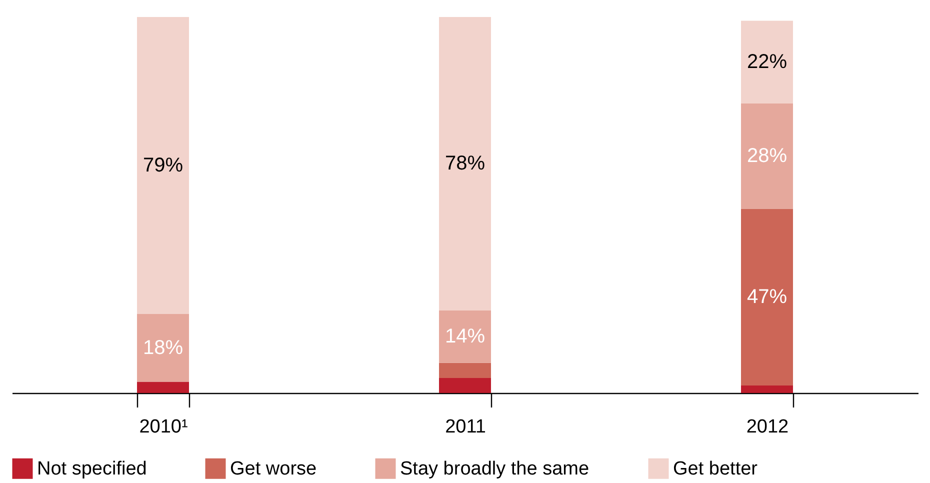 The image size is (930, 483). Describe the element at coordinates (163, 427) in the screenshot. I see `x-tick-label: 2010¹` at that location.